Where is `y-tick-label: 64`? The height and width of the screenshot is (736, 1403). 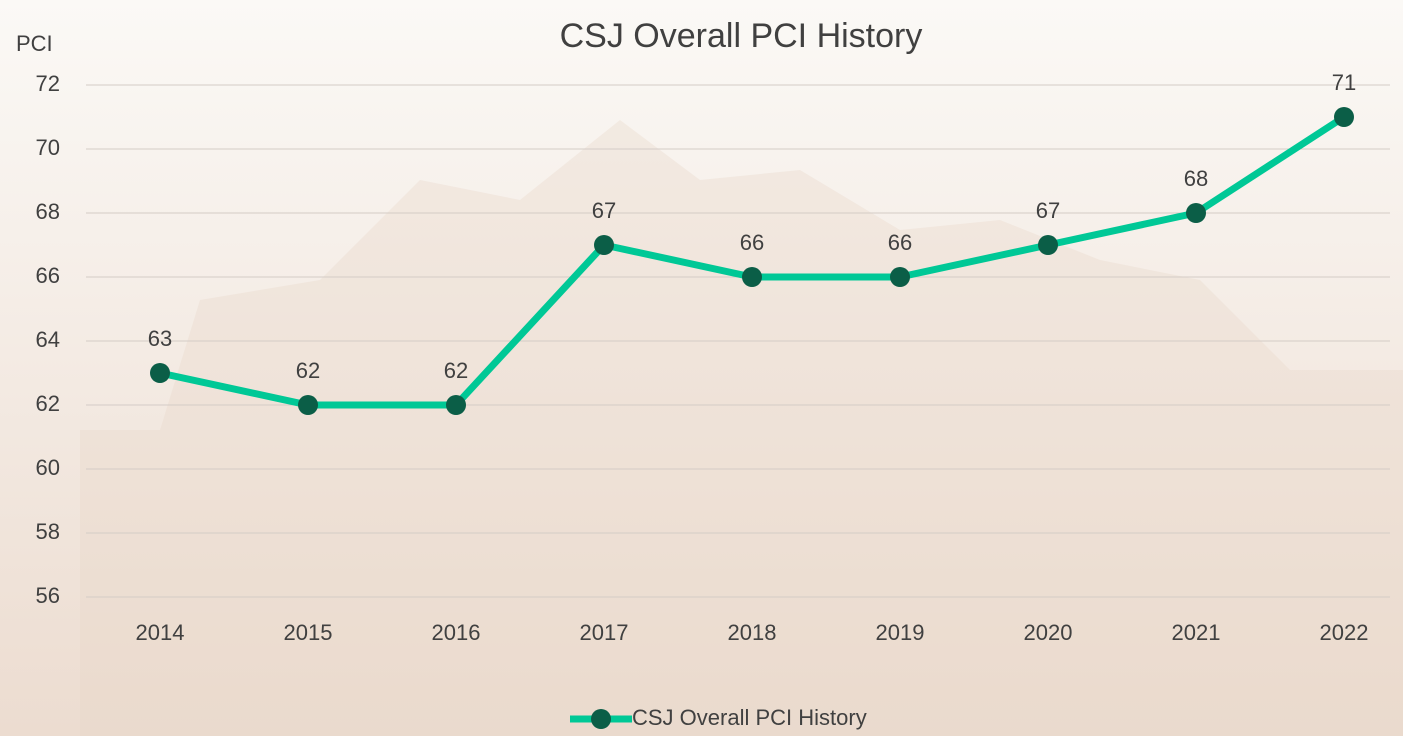 y-tick-label: 64 is located at coordinates (48, 339).